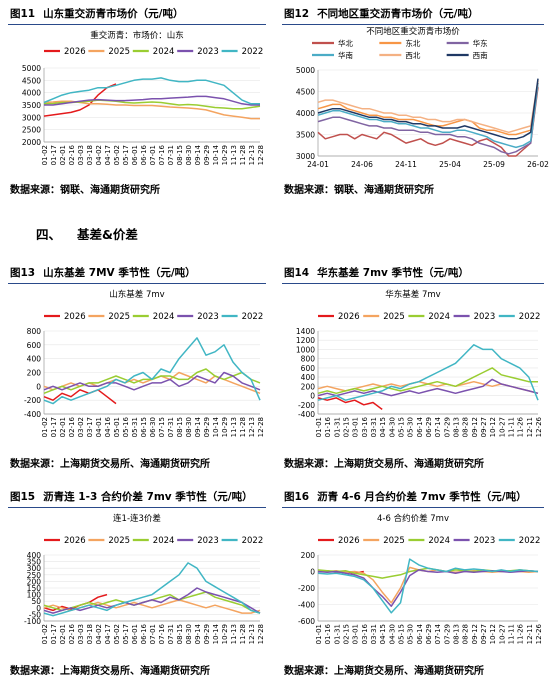 The image size is (550, 685). Describe the element at coordinates (457, 634) in the screenshot. I see `x-tick-label: 08-13` at that location.